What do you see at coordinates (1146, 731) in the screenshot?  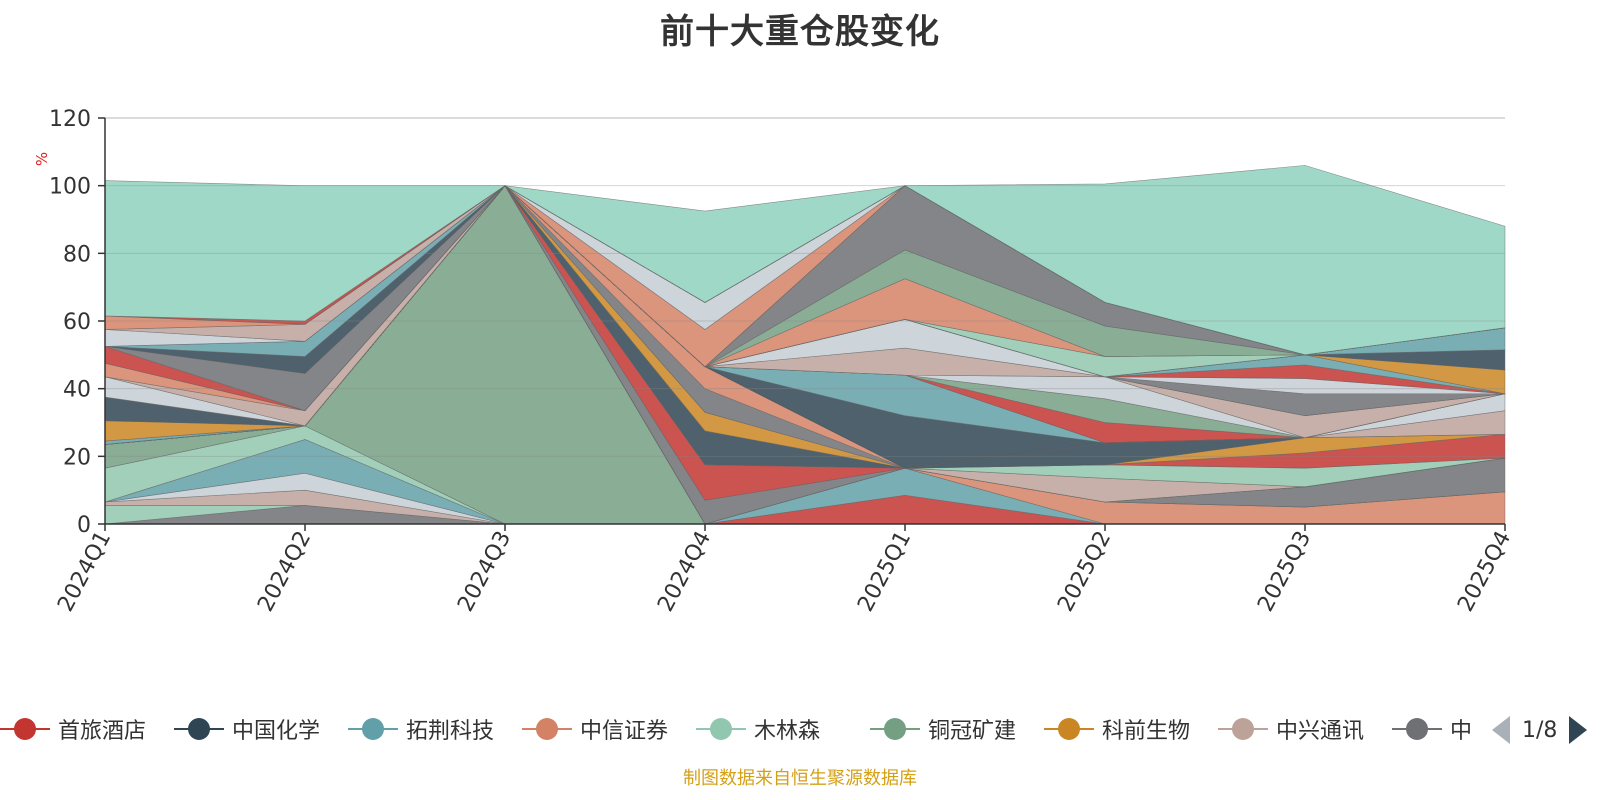 I see `legend-label: 科前生物` at bounding box center [1146, 731].